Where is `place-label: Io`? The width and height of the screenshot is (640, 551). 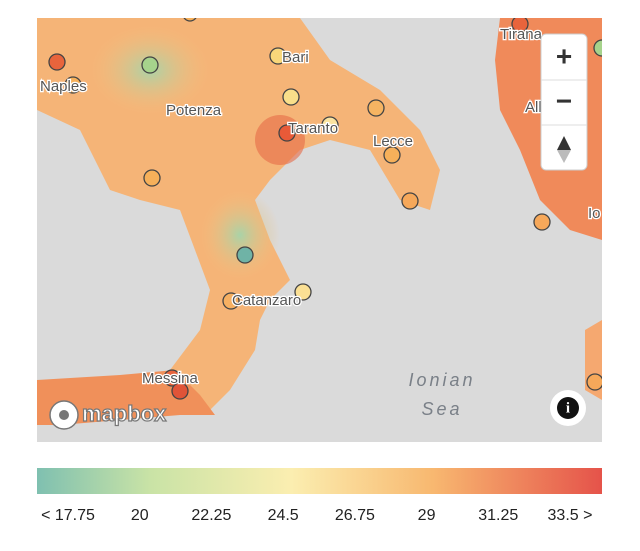
place-label: Io is located at coordinates (594, 213).